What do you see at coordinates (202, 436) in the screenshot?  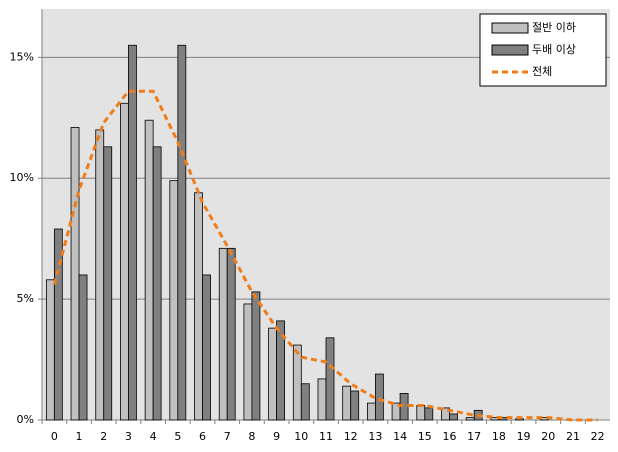 I see `x-tick-label: 6` at bounding box center [202, 436].